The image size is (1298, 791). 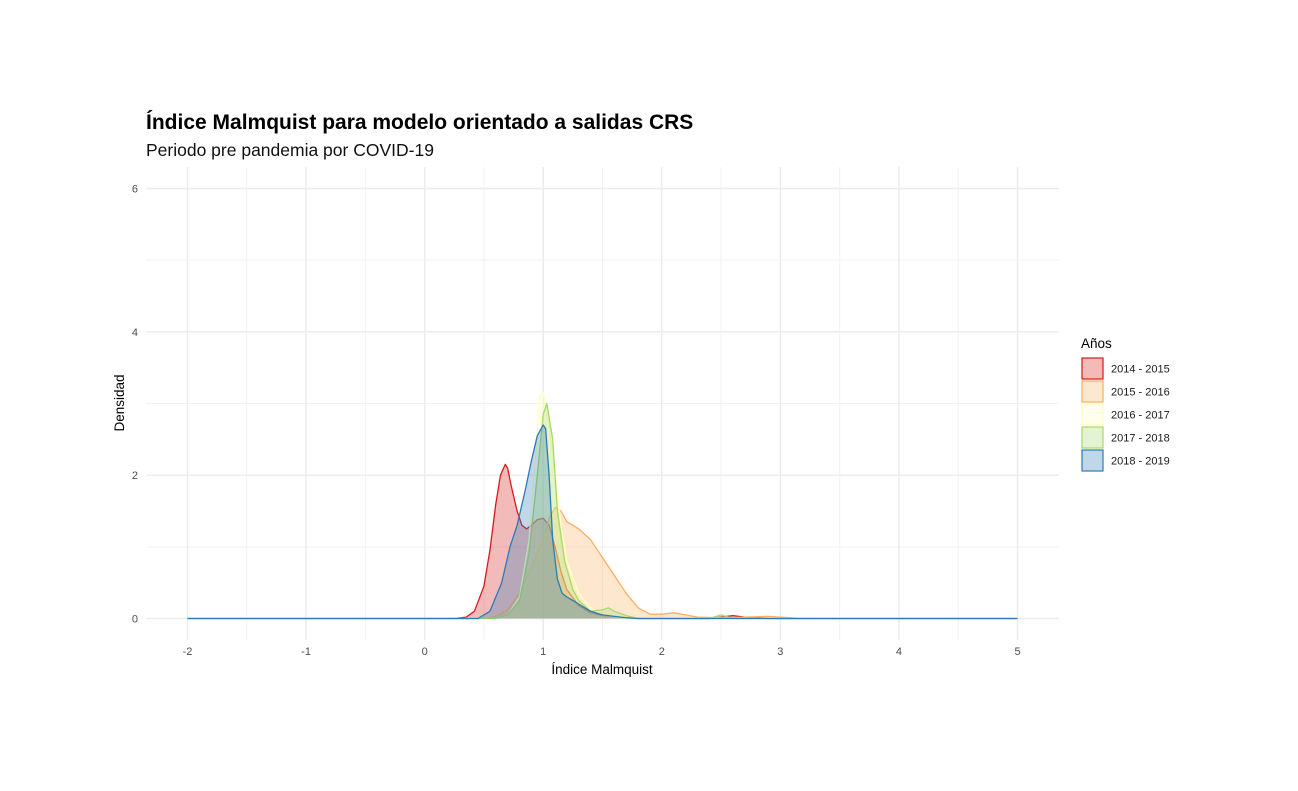 What do you see at coordinates (1140, 370) in the screenshot?
I see `legend-label: 2014 - 2015` at bounding box center [1140, 370].